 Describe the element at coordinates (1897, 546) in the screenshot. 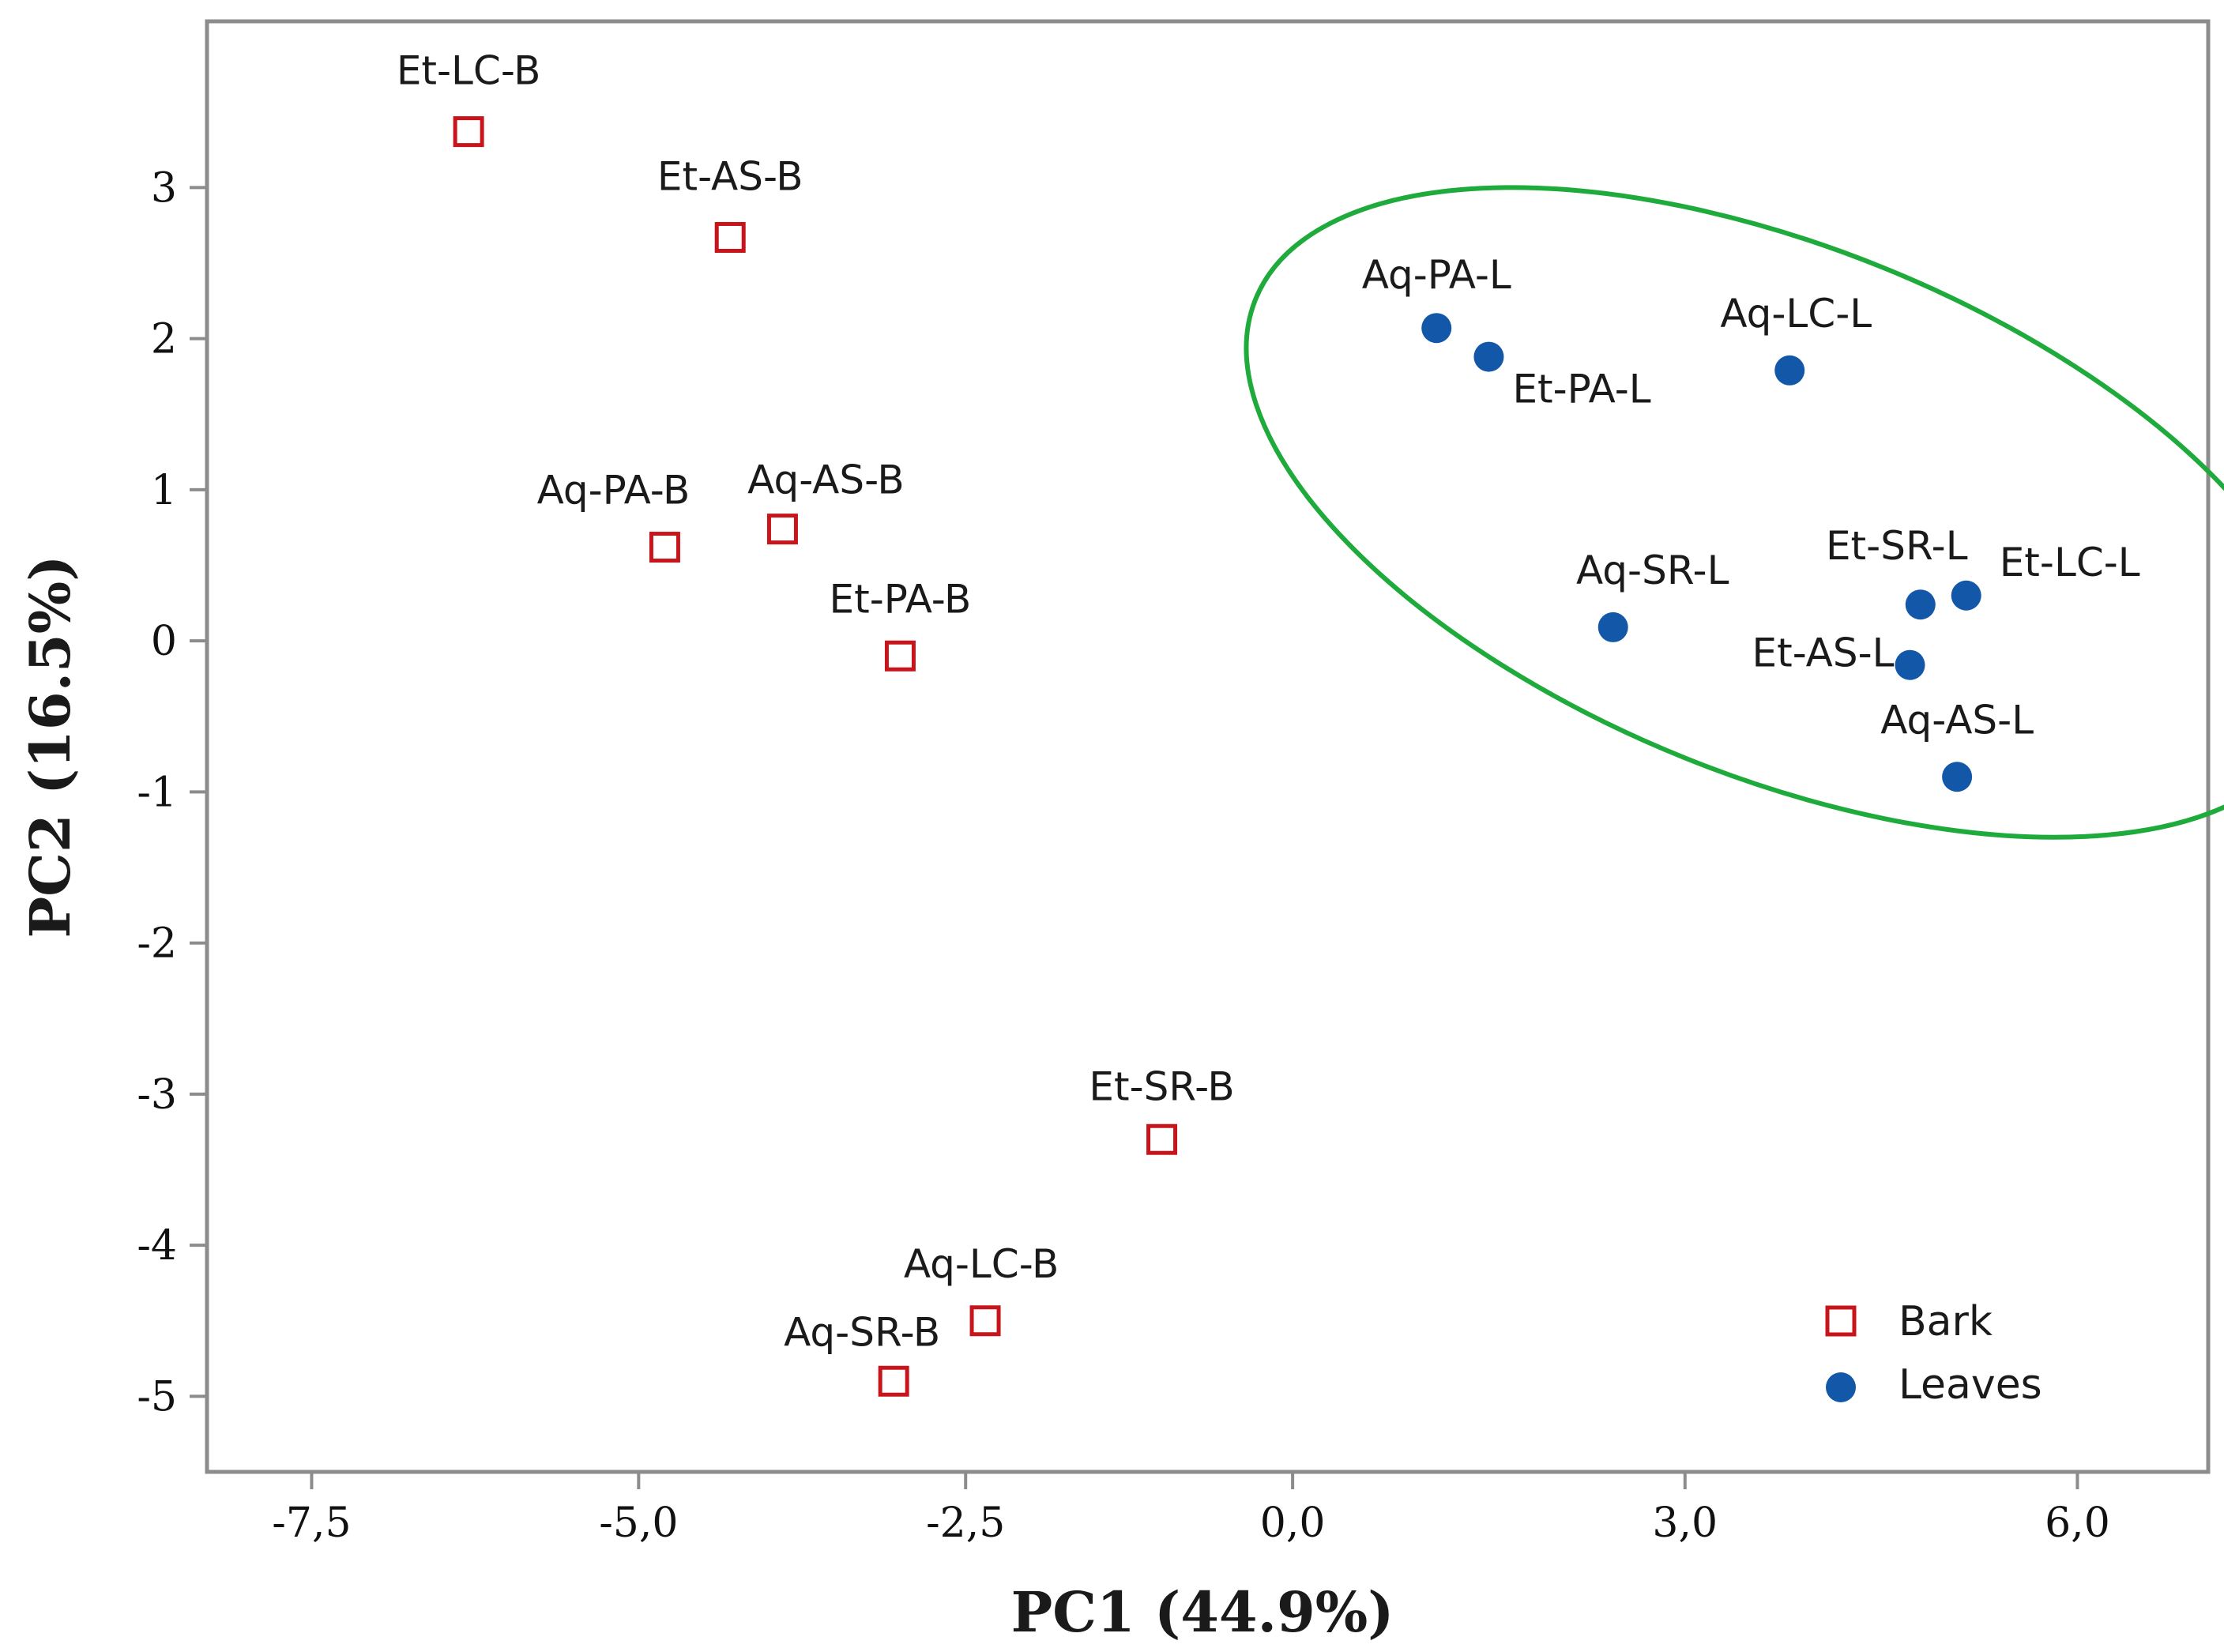

I see `point-label-et-sr-l: Et-SR-L` at that location.